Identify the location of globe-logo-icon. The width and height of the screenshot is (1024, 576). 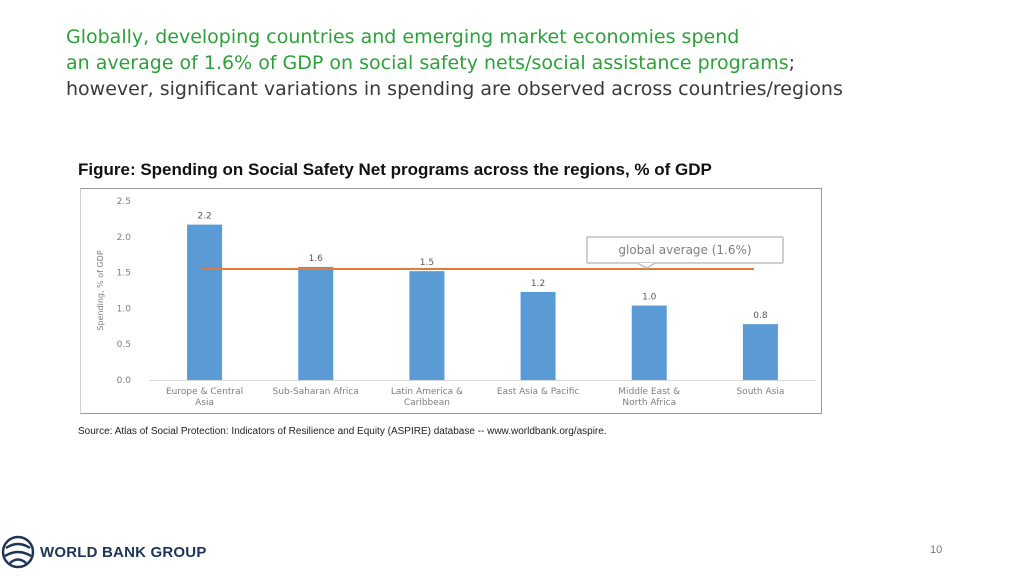
(18, 552).